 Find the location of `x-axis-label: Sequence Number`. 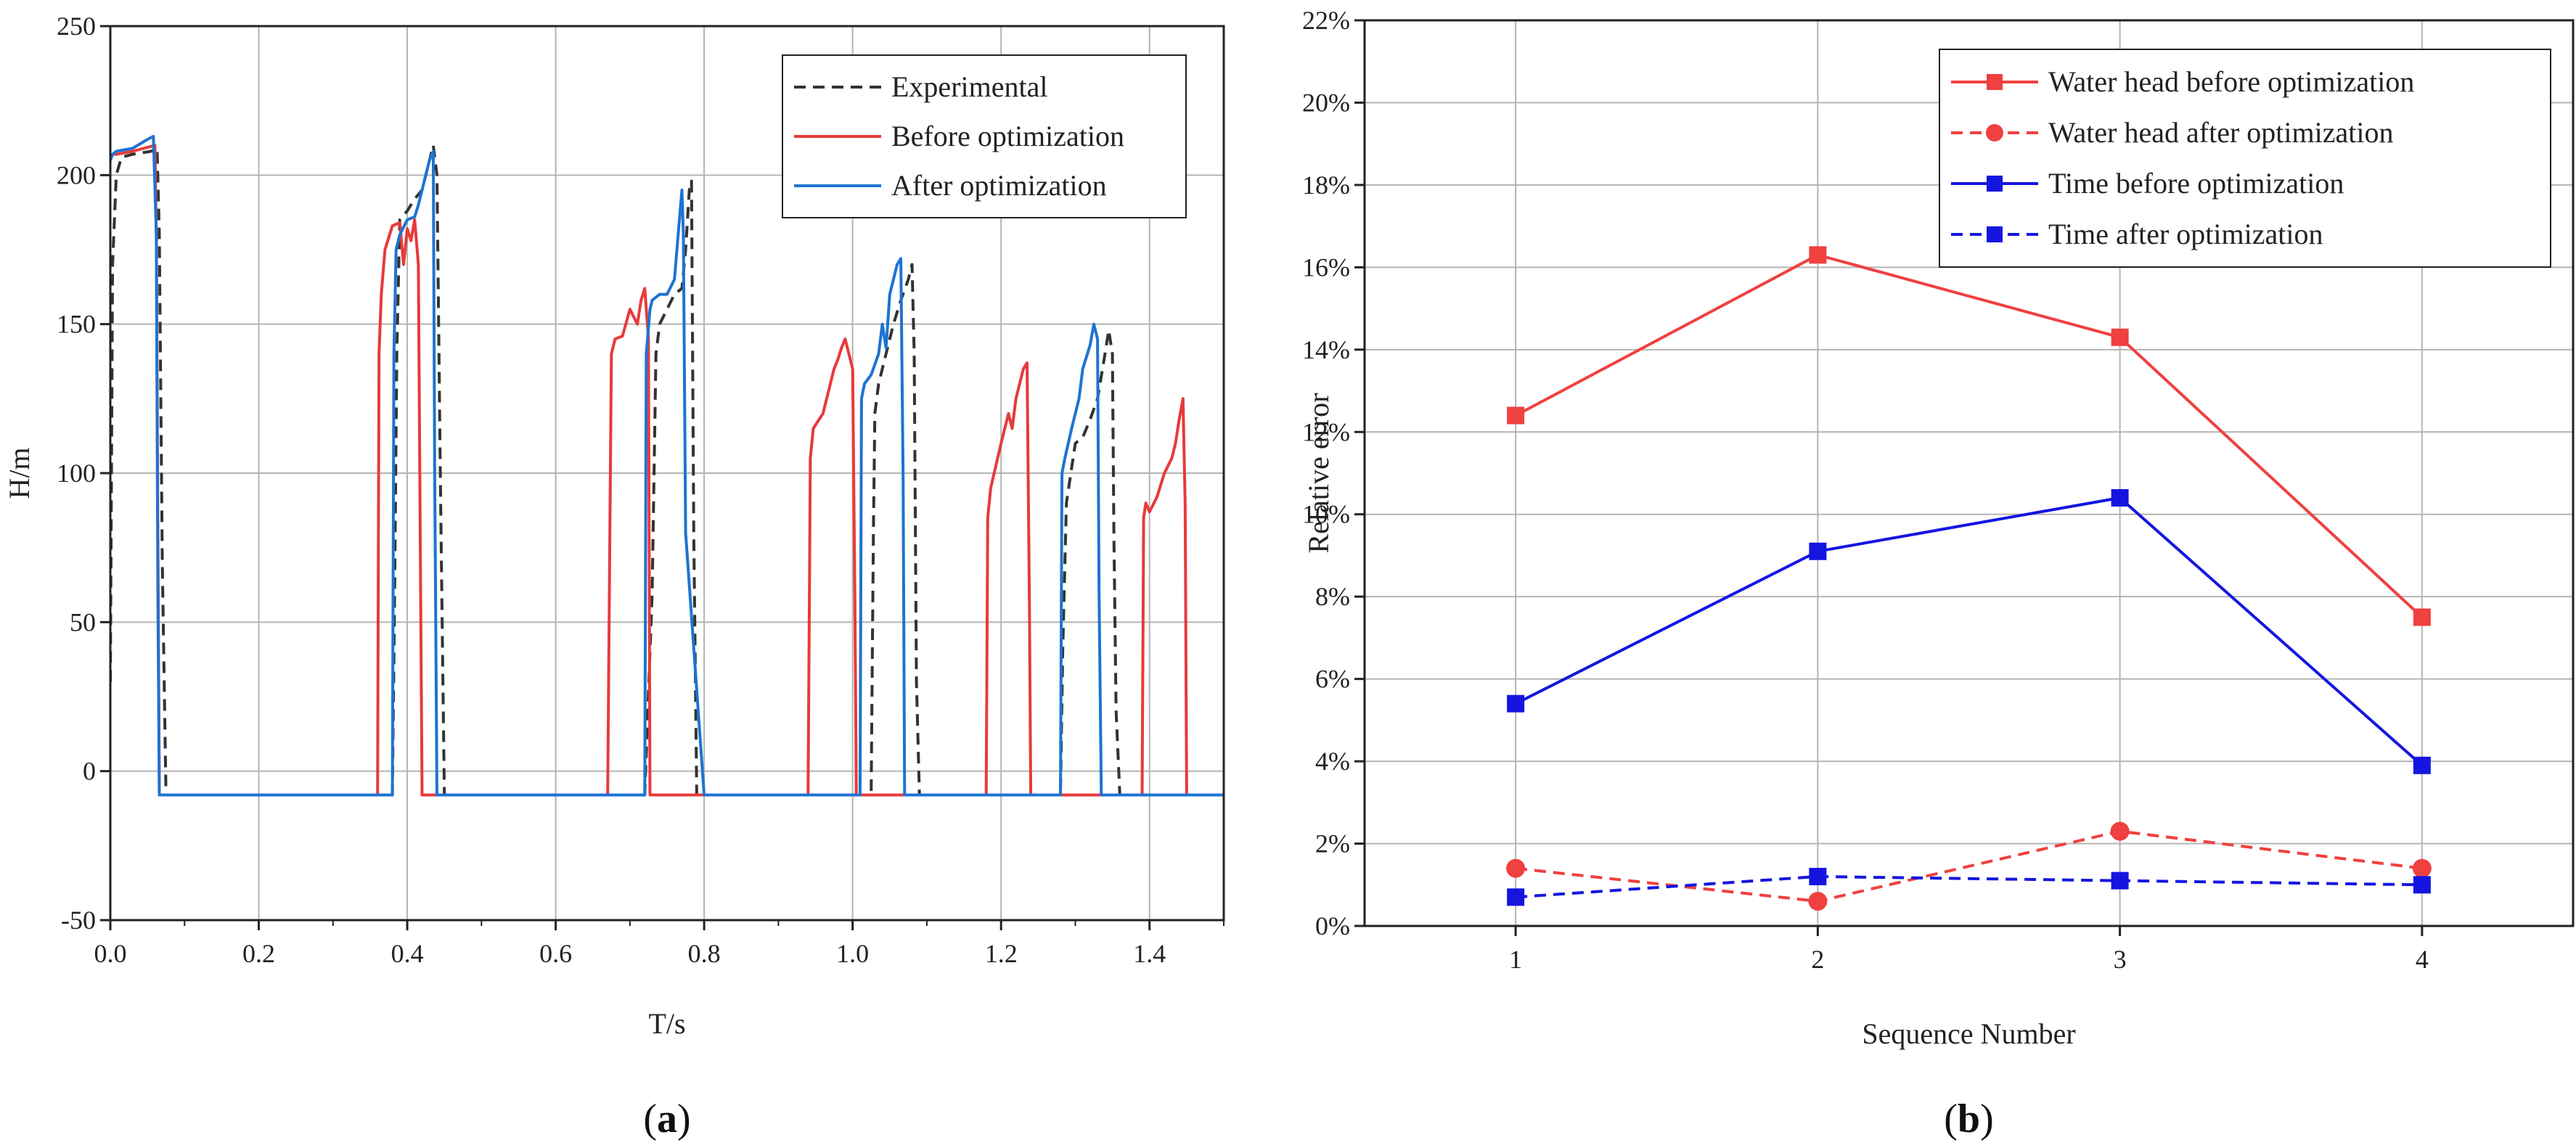

x-axis-label: Sequence Number is located at coordinates (1969, 1033).